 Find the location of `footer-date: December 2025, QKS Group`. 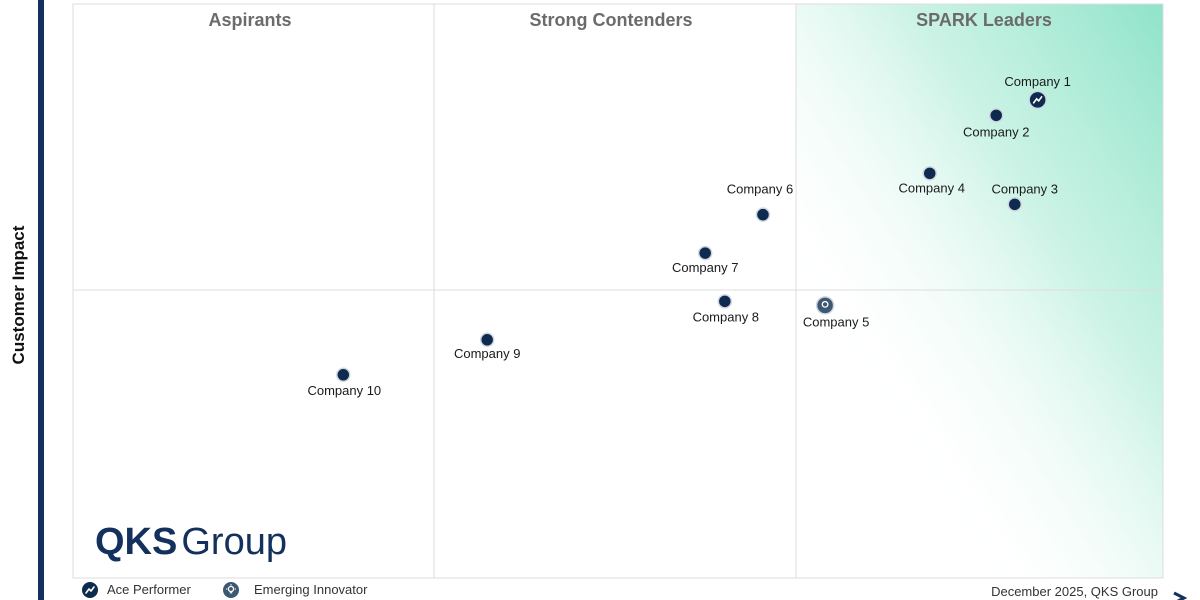

footer-date: December 2025, QKS Group is located at coordinates (1074, 591).